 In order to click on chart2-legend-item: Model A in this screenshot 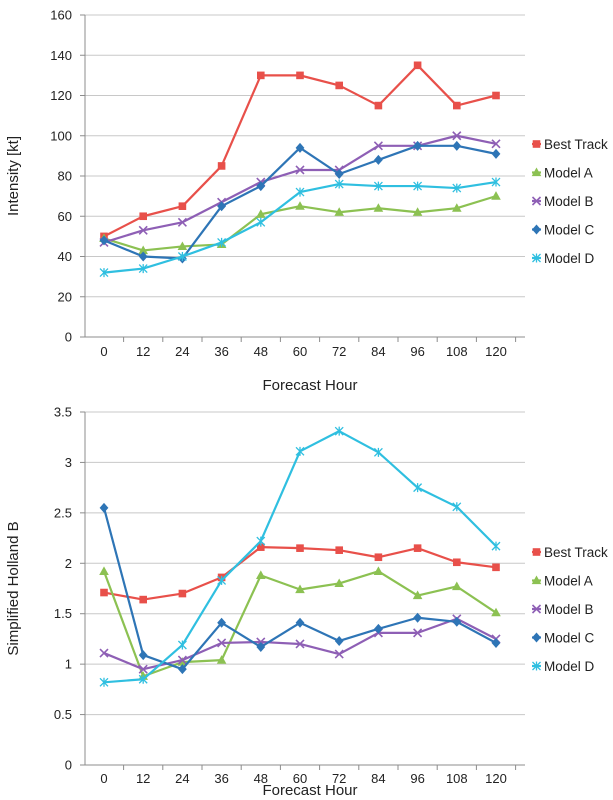, I will do `click(562, 581)`.